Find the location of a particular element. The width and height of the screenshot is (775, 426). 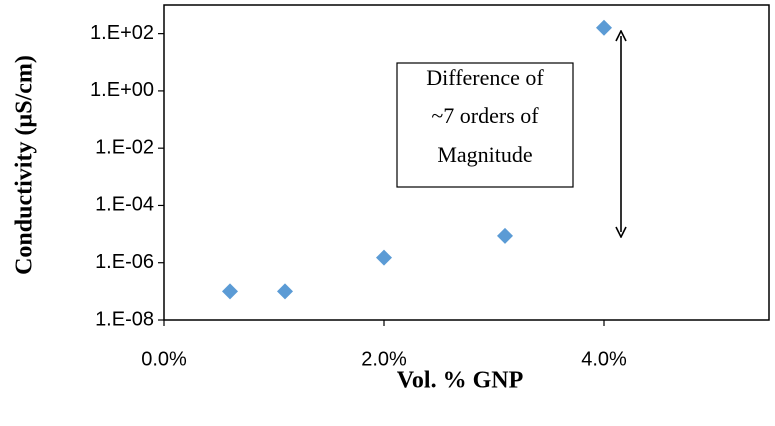

annotation-line: Difference of is located at coordinates (485, 77).